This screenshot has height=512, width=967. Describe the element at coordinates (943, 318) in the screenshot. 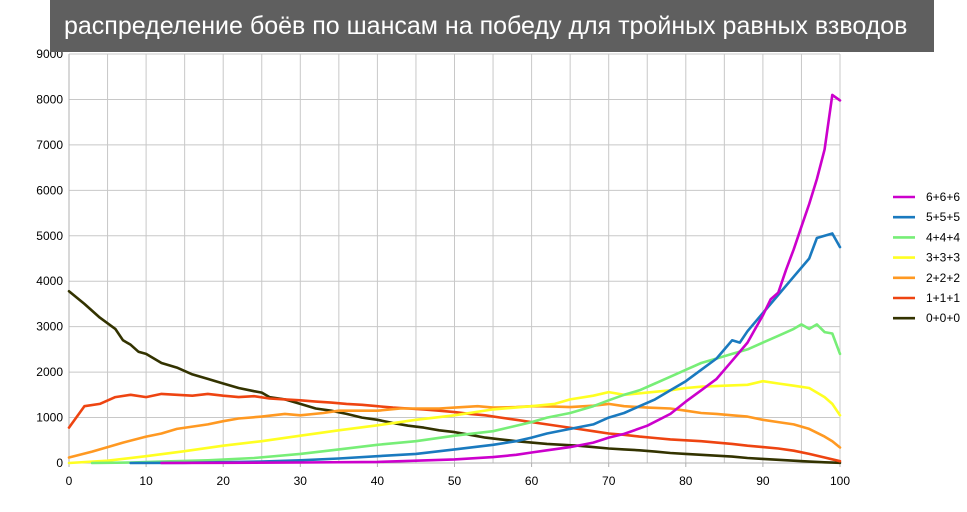

I see `legend-label: 0+0+0` at that location.